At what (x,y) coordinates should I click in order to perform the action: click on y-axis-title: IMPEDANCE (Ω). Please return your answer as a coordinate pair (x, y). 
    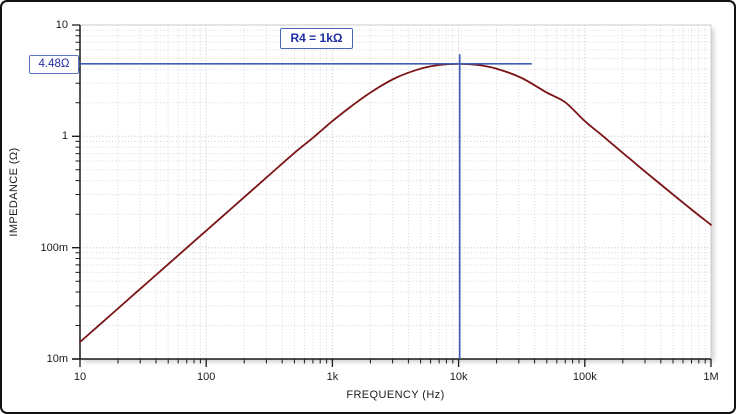
    Looking at the image, I should click on (14, 192).